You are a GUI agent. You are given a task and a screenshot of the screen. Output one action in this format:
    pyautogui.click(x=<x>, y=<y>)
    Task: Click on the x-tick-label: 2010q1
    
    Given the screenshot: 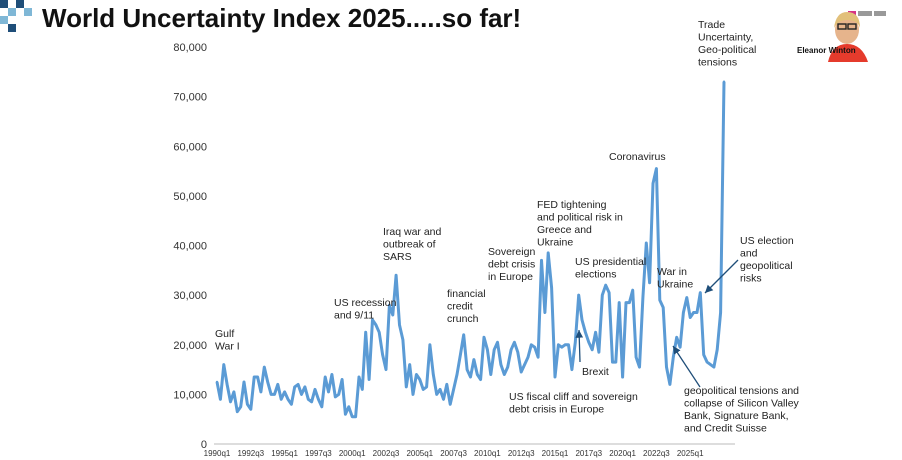 What is the action you would take?
    pyautogui.click(x=487, y=453)
    